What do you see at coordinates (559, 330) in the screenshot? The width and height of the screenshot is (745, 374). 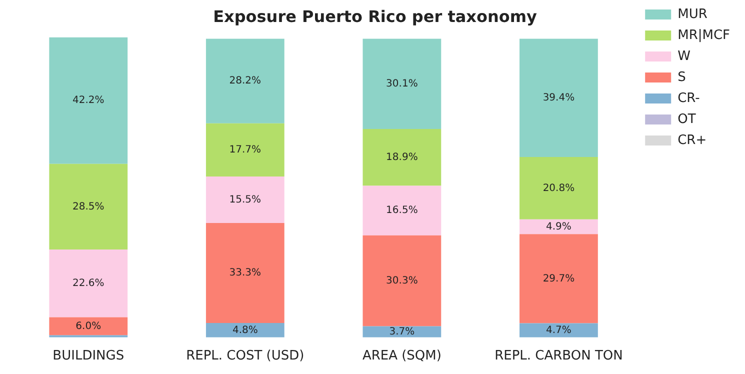 I see `data-label: 4.7%` at bounding box center [559, 330].